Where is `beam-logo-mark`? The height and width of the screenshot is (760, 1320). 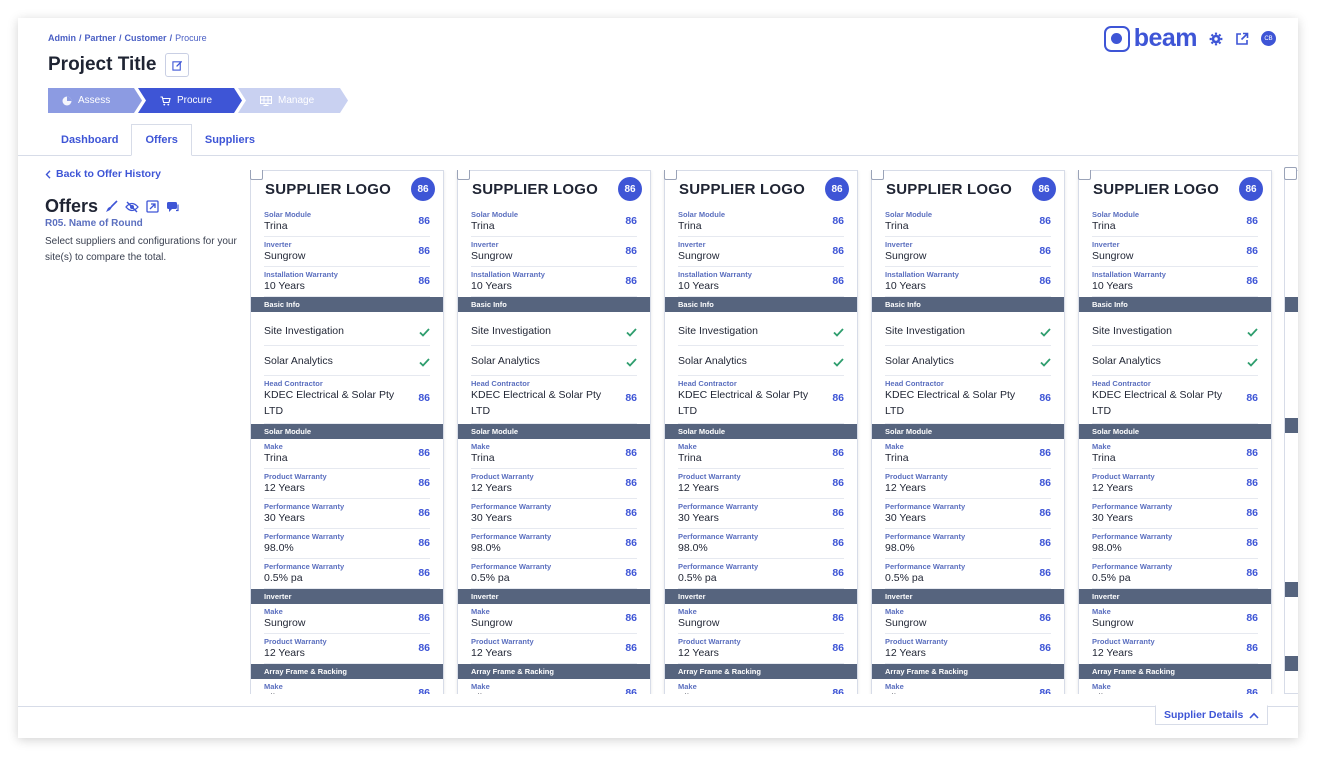
beam-logo-mark is located at coordinates (1116, 38).